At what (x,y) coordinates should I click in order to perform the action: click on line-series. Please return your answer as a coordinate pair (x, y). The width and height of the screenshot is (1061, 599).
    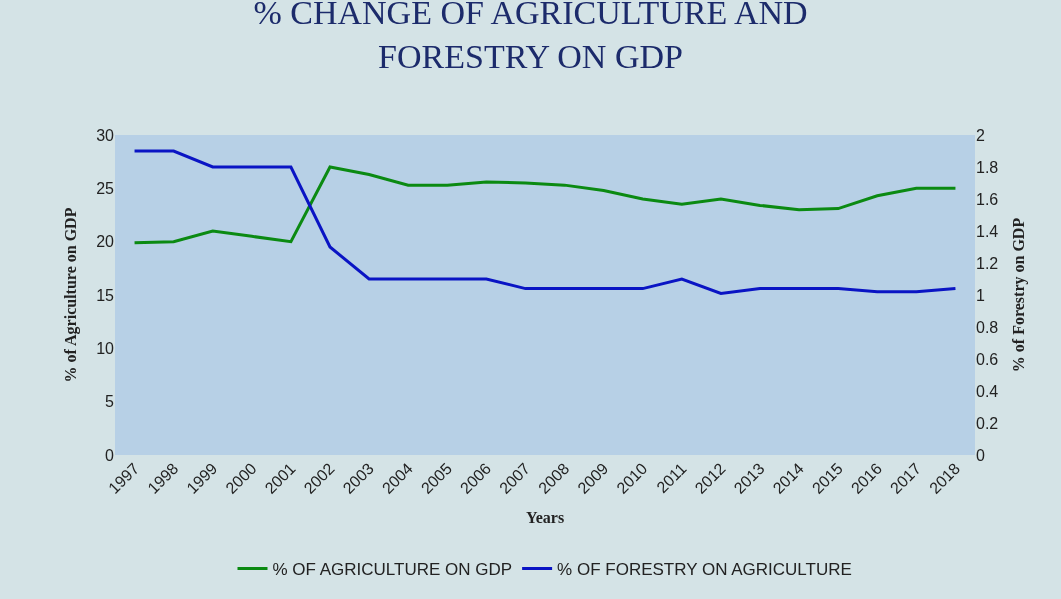
    Looking at the image, I should click on (545, 205).